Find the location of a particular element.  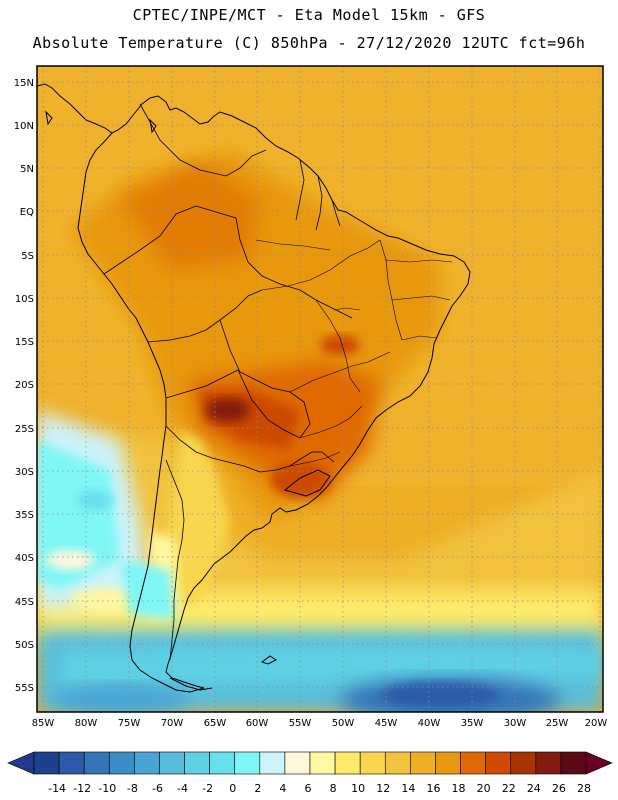

colorbar-label: 10 is located at coordinates (358, 788).